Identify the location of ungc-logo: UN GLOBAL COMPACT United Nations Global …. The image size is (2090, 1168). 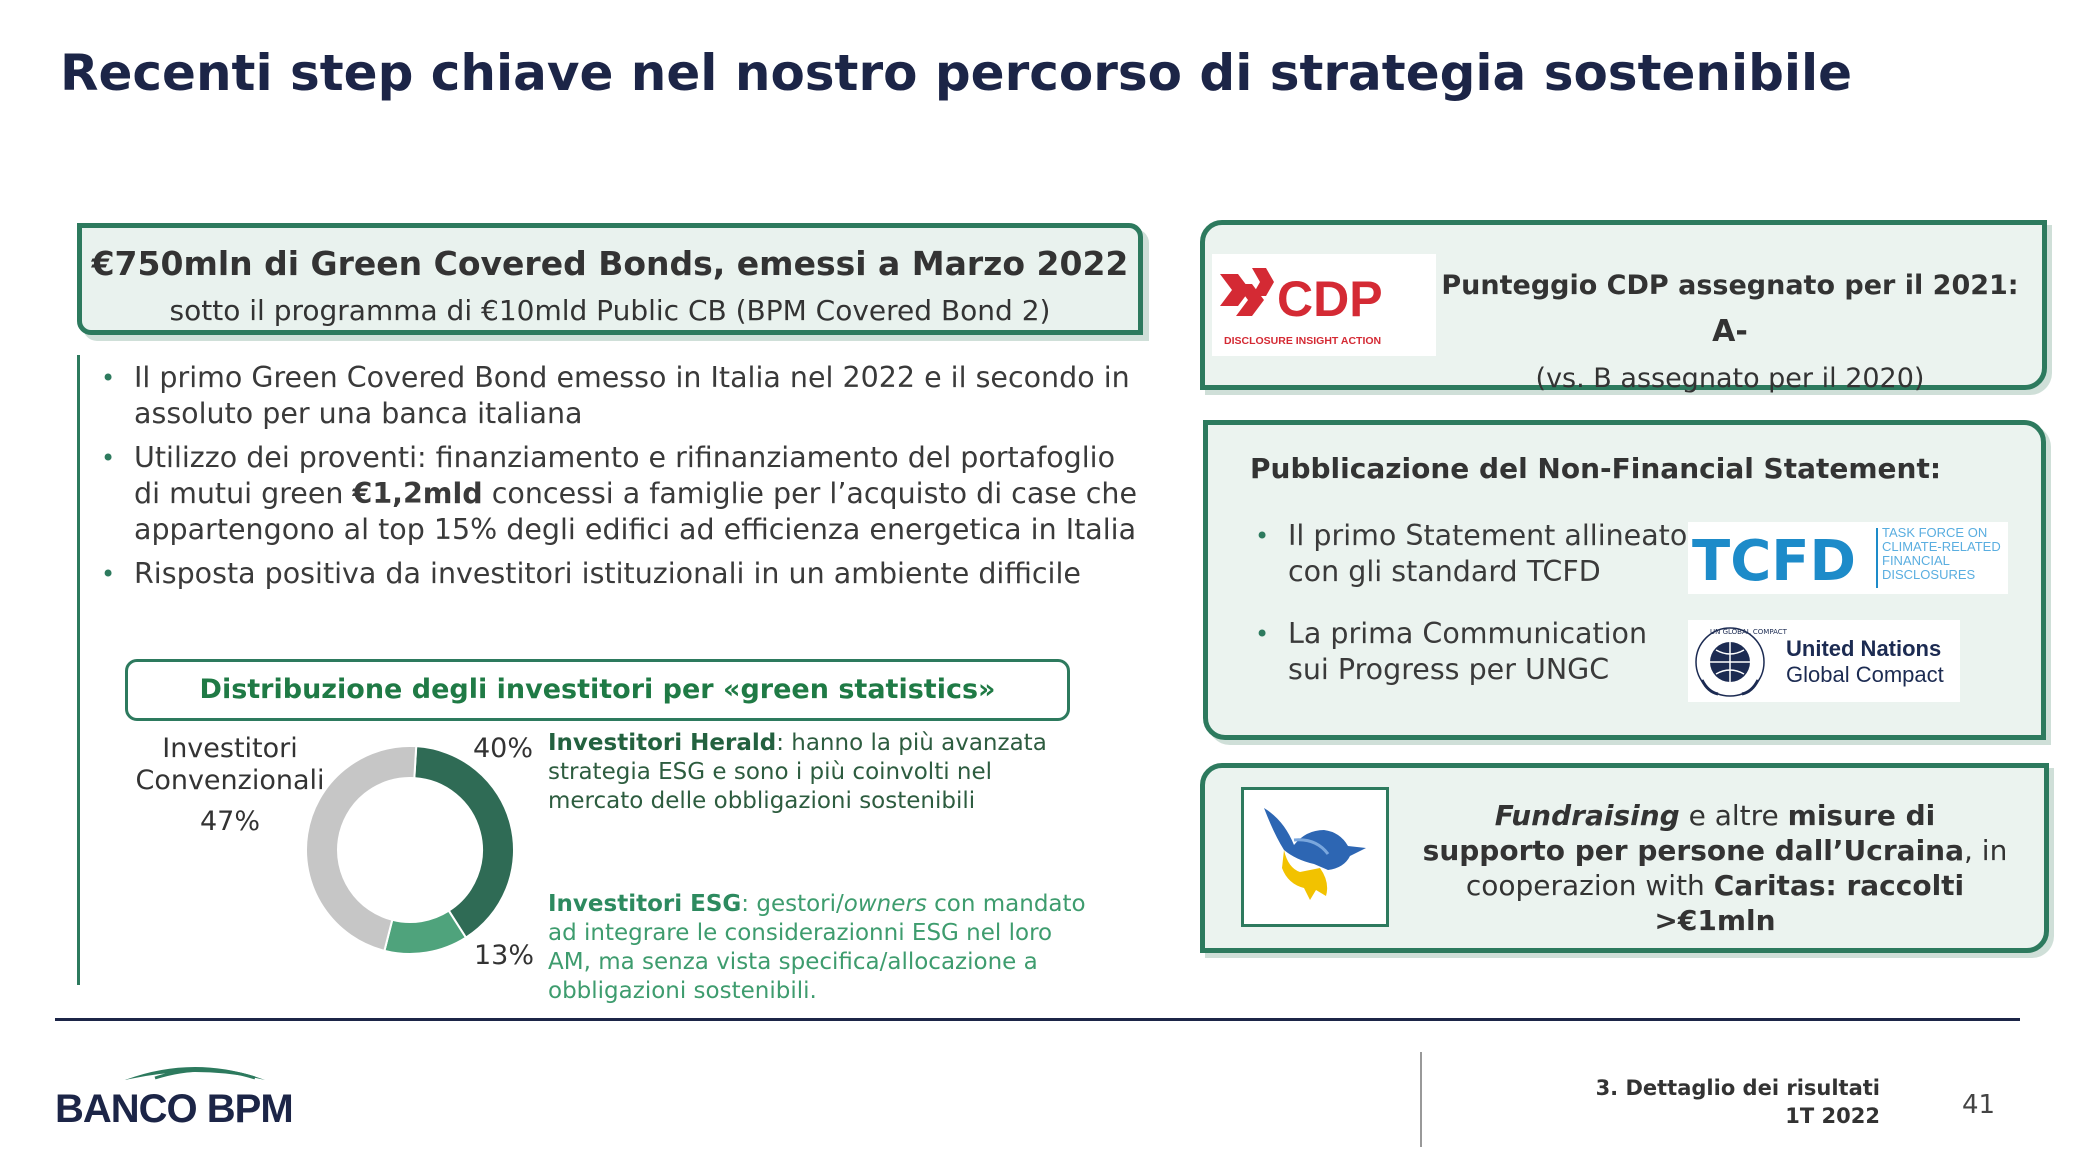
(1824, 661).